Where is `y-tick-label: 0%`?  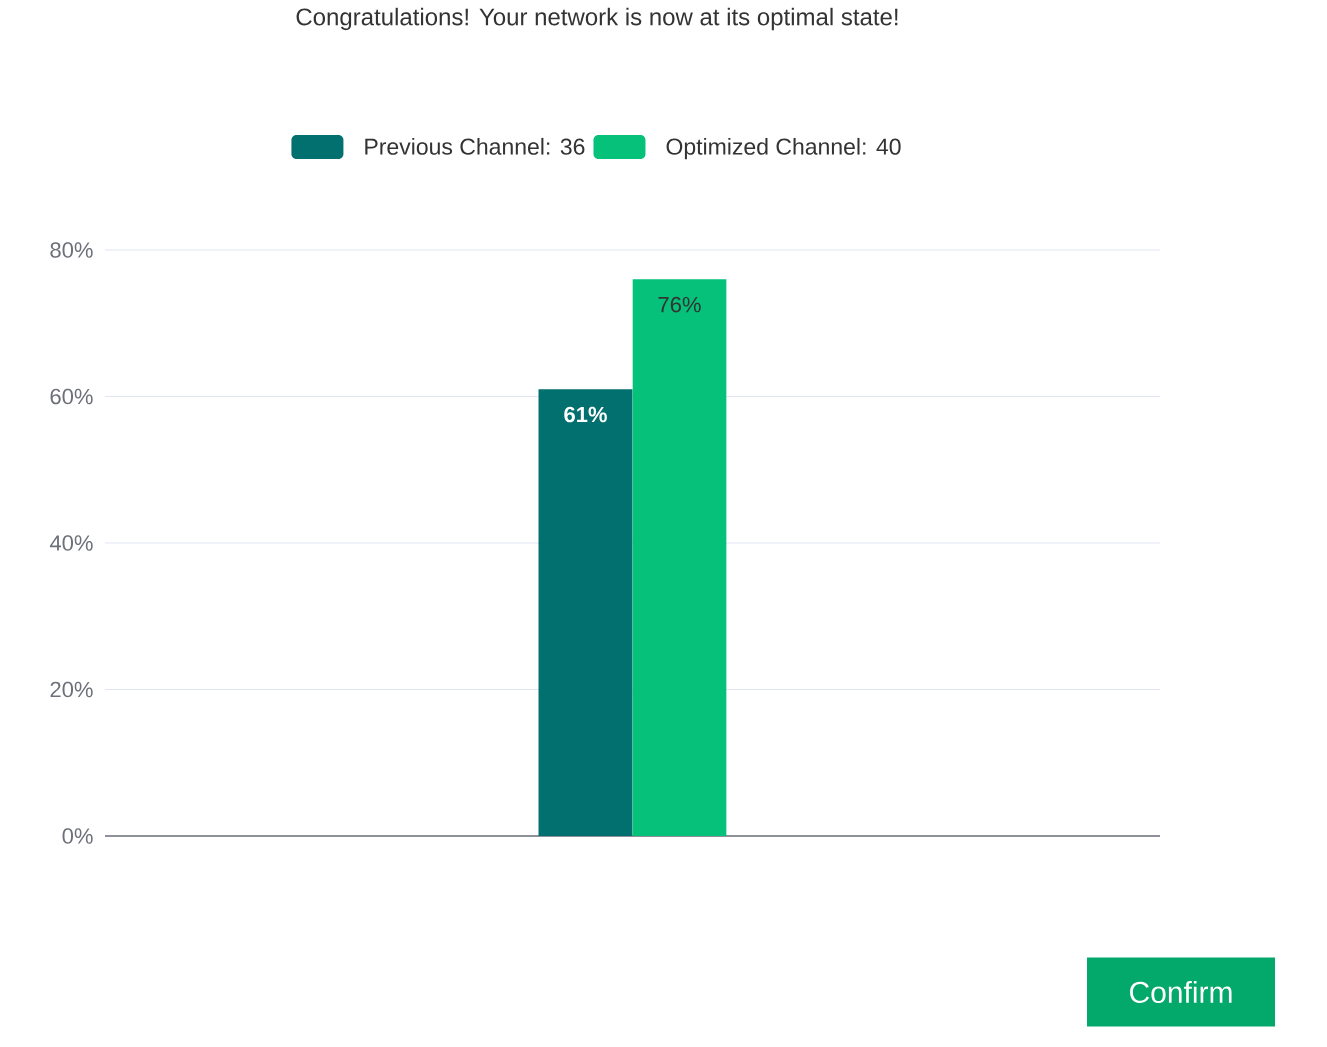
y-tick-label: 0% is located at coordinates (77, 836).